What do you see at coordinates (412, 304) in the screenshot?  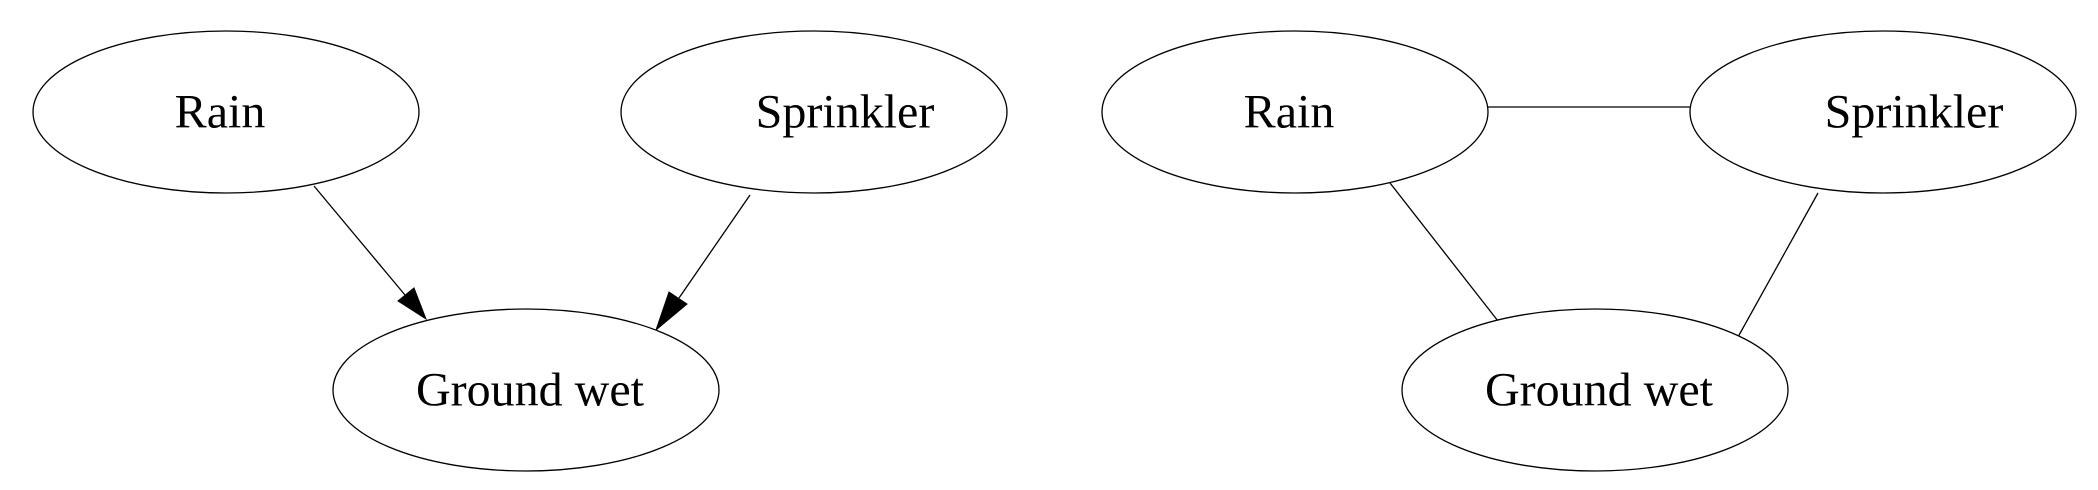 I see `arrow-head-rain-to-ground` at bounding box center [412, 304].